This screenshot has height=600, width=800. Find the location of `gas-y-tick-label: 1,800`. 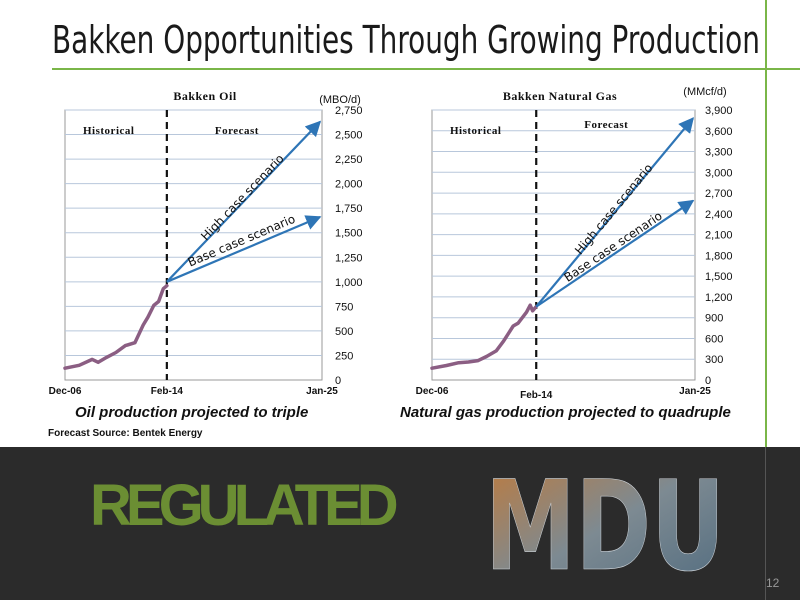

gas-y-tick-label: 1,800 is located at coordinates (719, 256).